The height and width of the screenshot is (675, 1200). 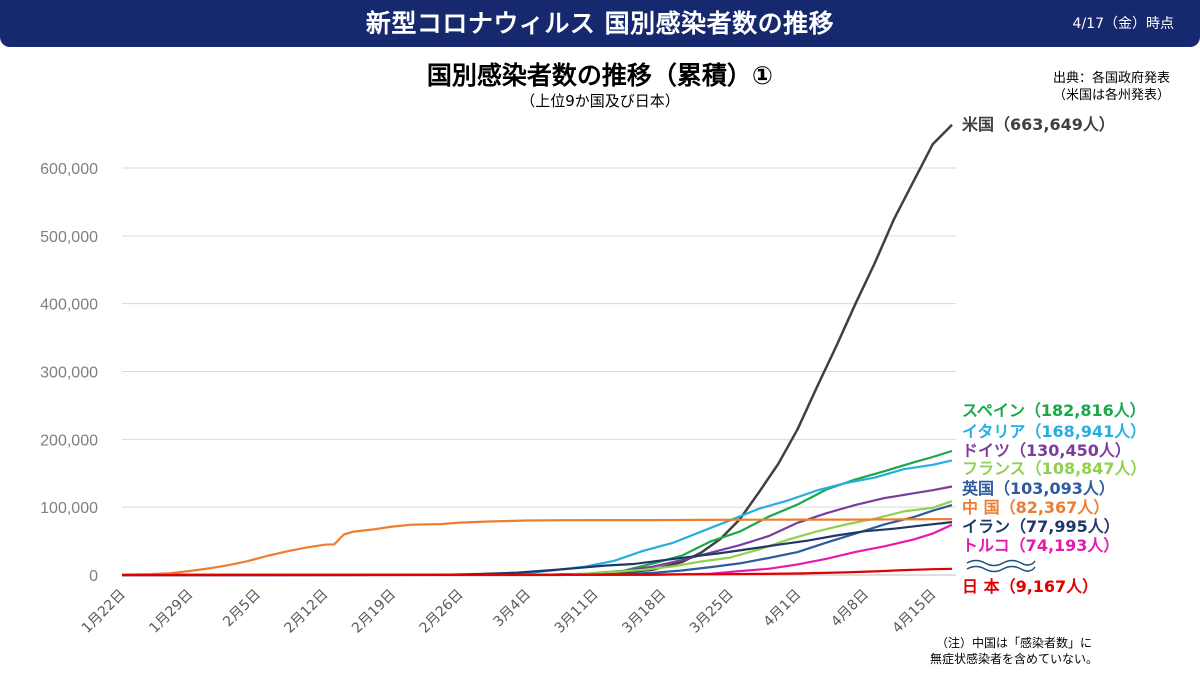 I want to click on series-label-イラン: イラン（77,995人）, so click(x=1041, y=526).